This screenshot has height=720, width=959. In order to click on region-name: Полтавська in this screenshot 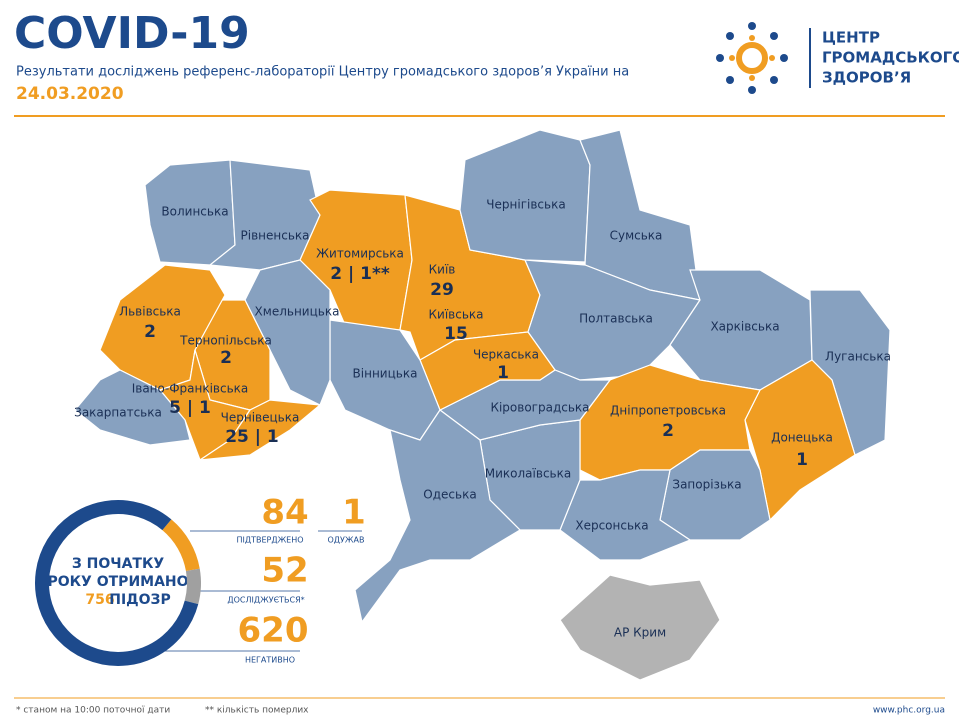, I will do `click(616, 319)`.